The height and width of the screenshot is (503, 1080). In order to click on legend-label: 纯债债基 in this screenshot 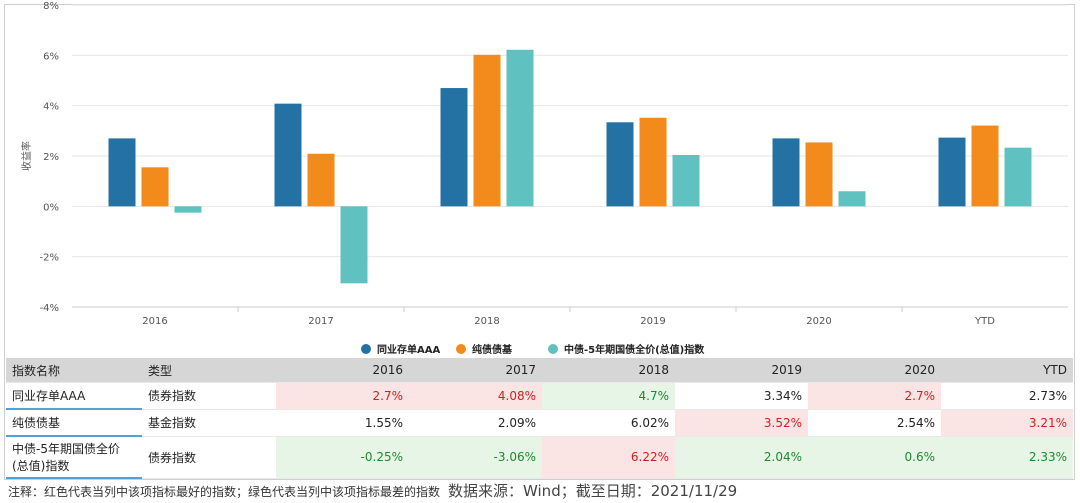, I will do `click(492, 349)`.